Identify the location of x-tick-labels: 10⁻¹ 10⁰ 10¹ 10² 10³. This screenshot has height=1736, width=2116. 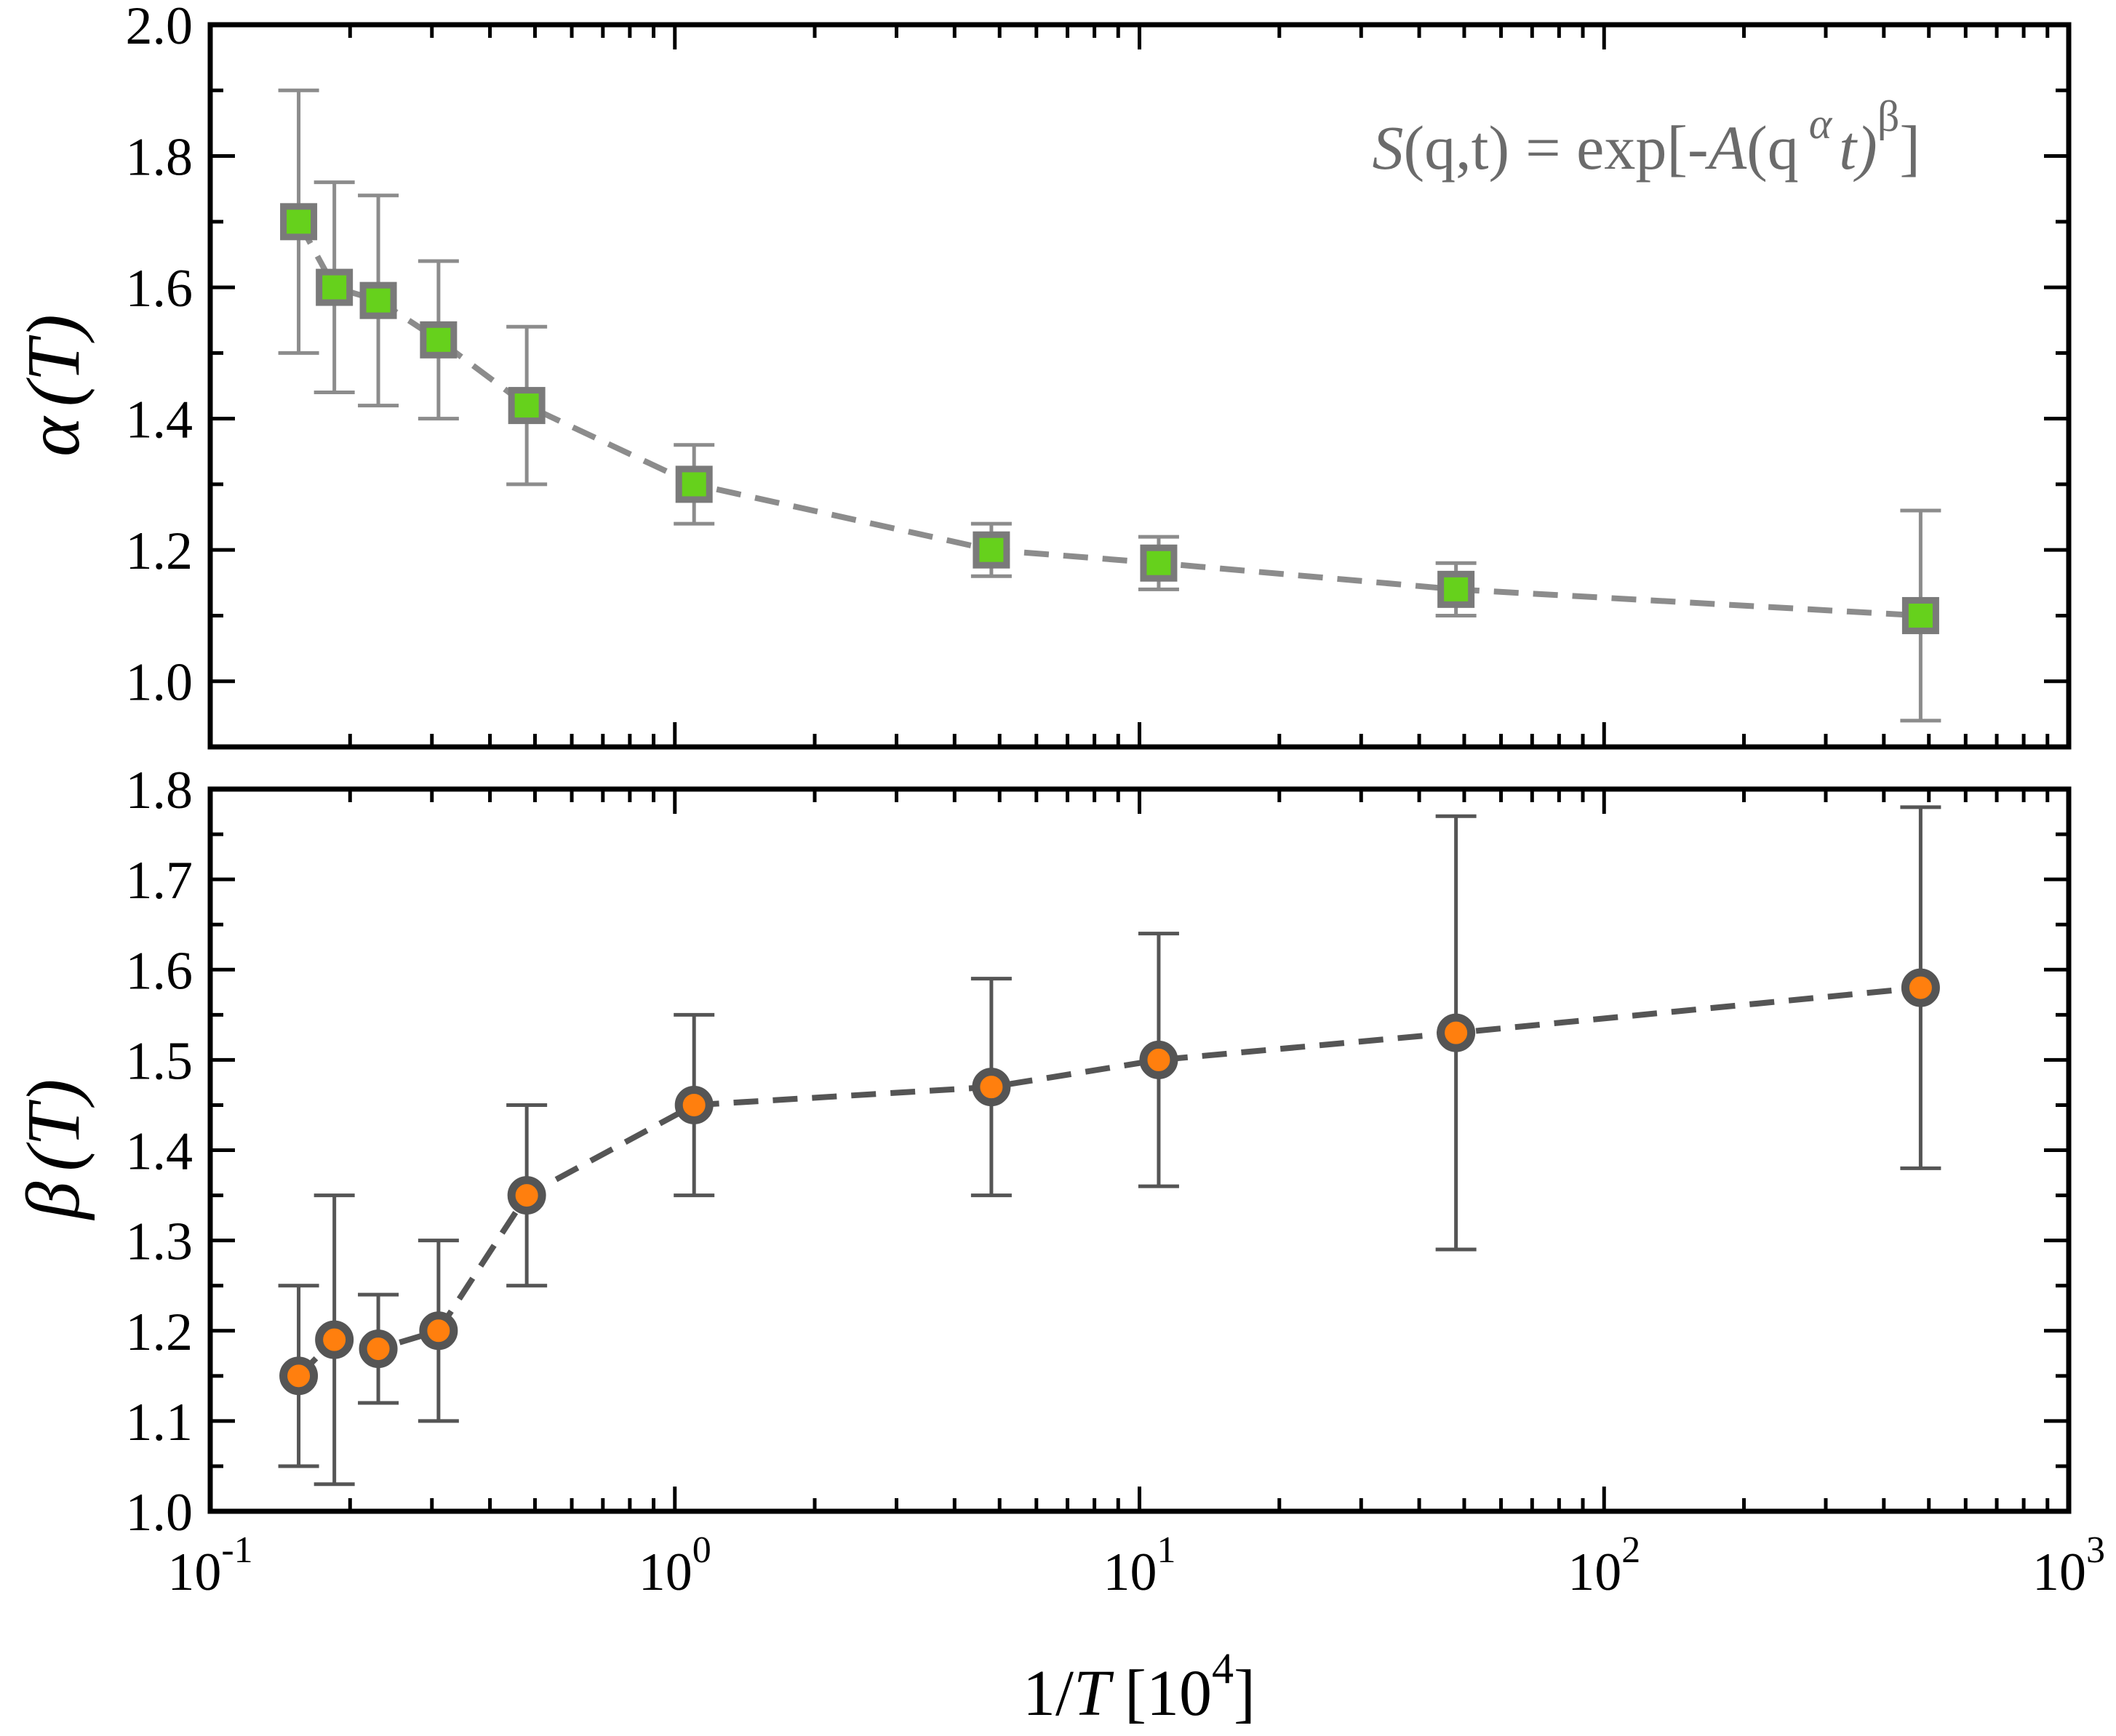
(1136, 1565).